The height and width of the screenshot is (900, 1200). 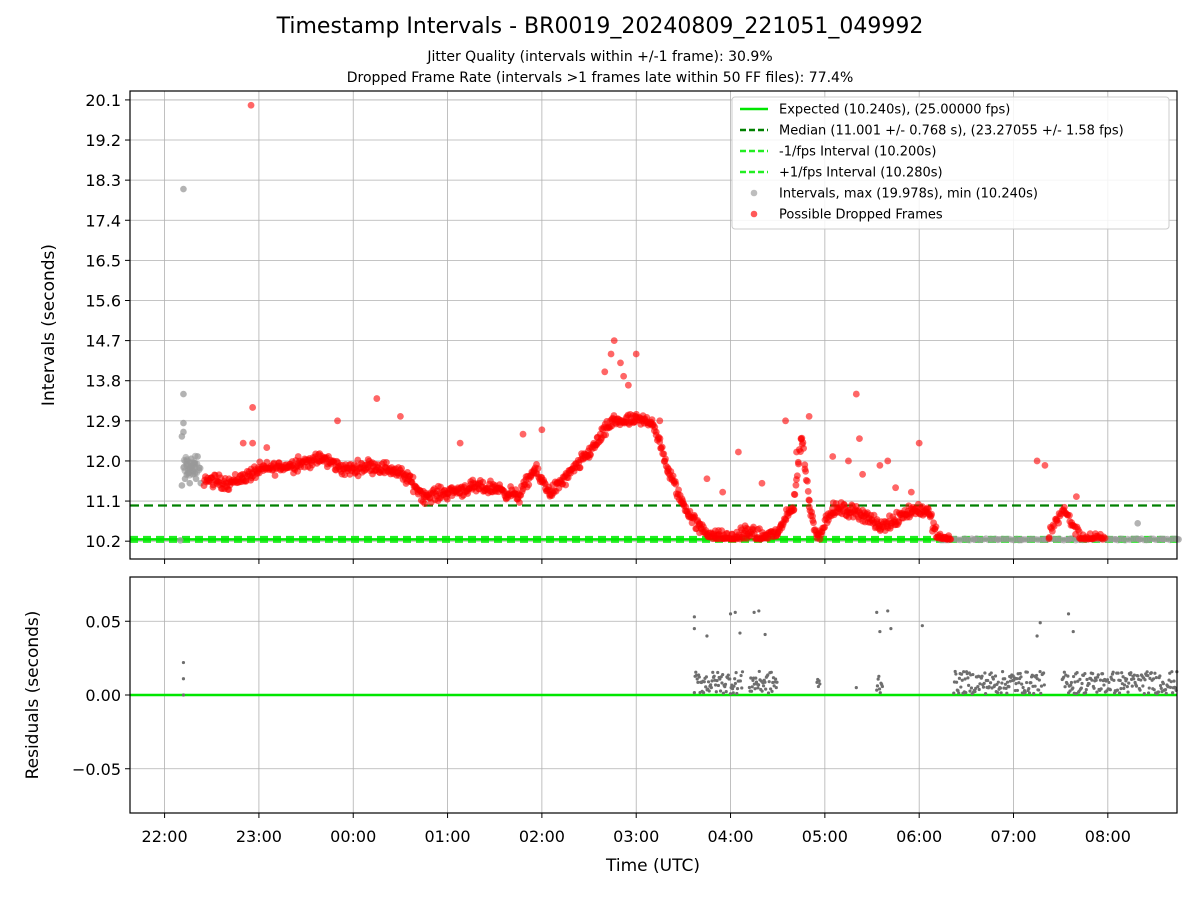 What do you see at coordinates (857, 152) in the screenshot?
I see `legend-label: -1/fps Interval (10.200s)` at bounding box center [857, 152].